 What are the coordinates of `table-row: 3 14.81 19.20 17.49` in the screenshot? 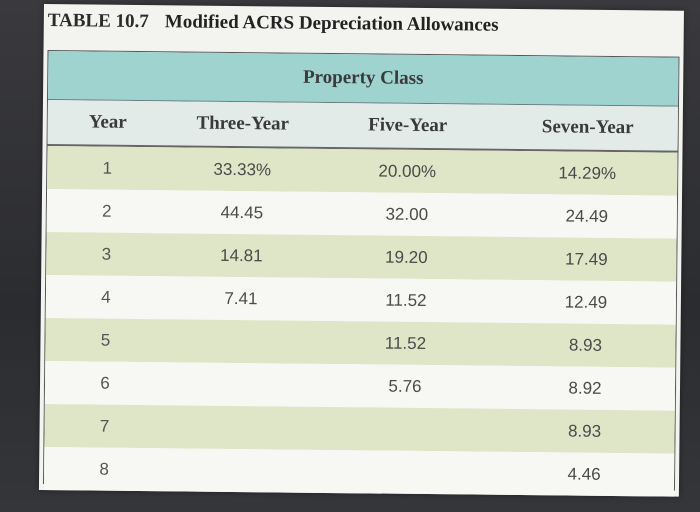 It's located at (361, 257).